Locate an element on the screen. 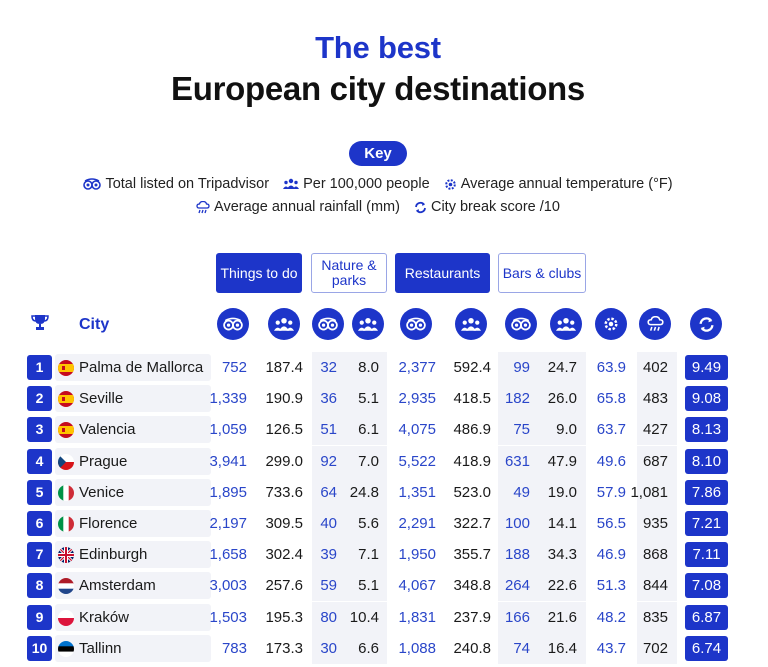 The image size is (768, 667). value-cell: 1,351 is located at coordinates (417, 492).